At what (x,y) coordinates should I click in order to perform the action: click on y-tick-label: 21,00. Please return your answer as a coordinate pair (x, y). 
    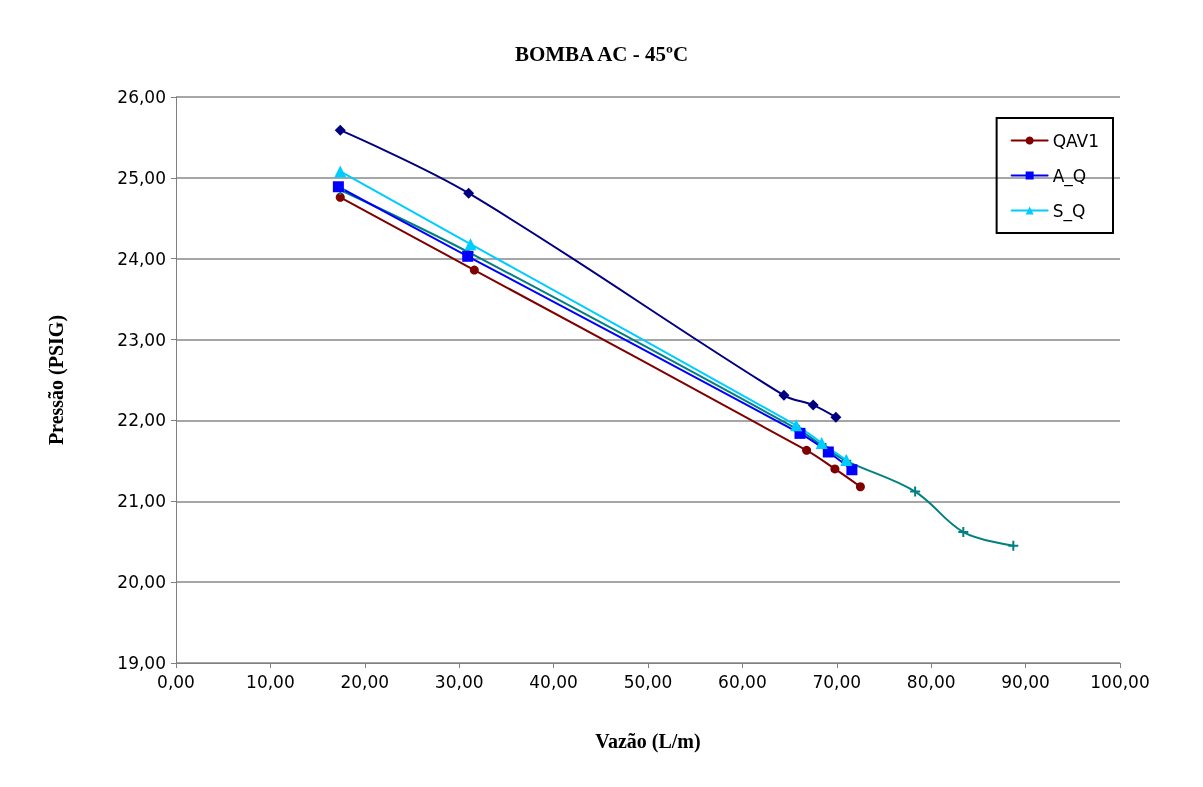
    Looking at the image, I should click on (141, 501).